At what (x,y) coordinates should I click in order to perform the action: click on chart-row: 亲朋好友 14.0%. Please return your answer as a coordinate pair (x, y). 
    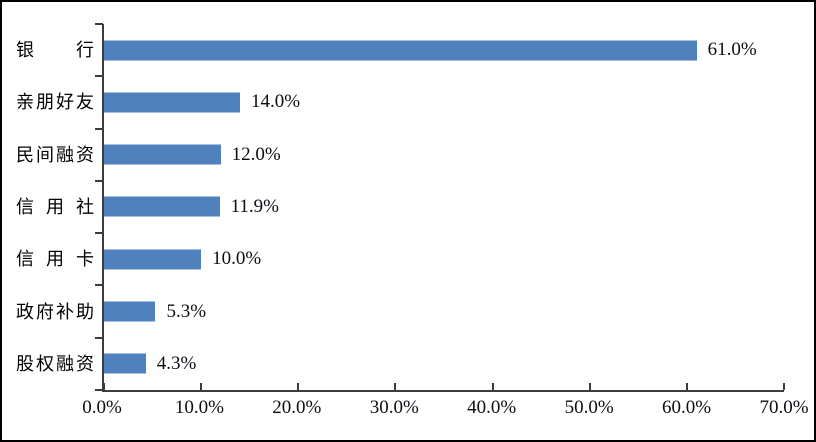
    Looking at the image, I should click on (400, 102).